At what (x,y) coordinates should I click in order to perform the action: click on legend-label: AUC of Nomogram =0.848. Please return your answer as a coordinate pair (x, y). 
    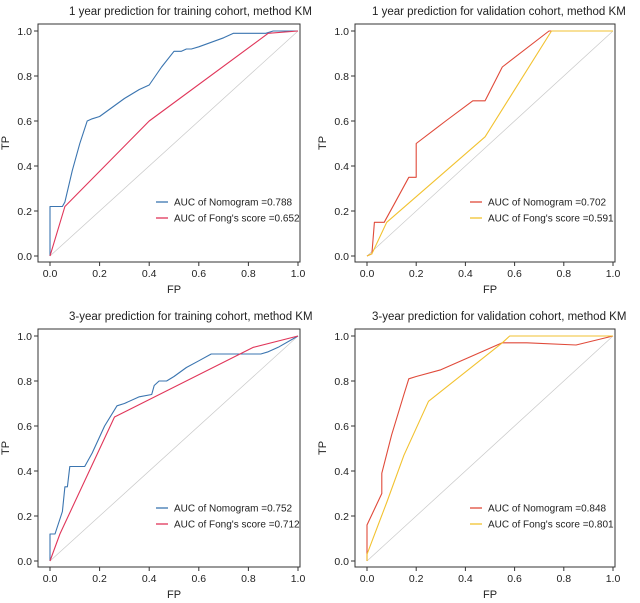
    Looking at the image, I should click on (547, 509).